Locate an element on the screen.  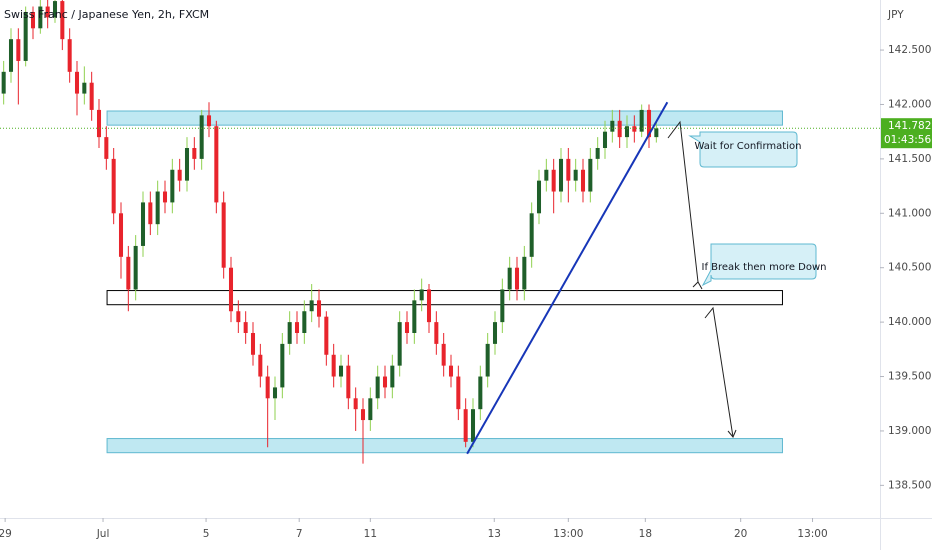
arrows is located at coordinates (702, 279).